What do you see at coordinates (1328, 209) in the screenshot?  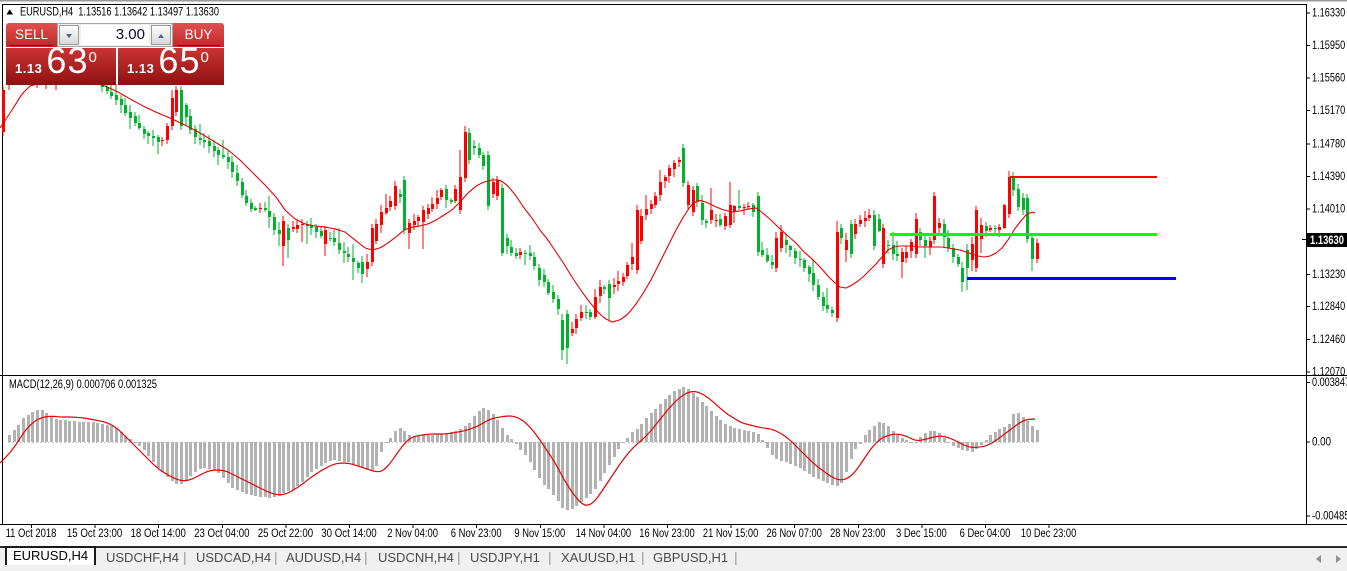 I see `svg-text: 1.14010` at bounding box center [1328, 209].